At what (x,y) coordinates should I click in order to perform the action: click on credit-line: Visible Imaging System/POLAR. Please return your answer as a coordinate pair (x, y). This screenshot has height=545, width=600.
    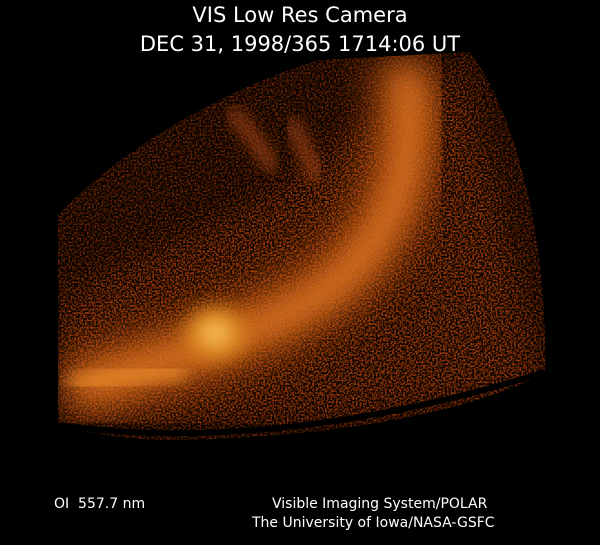
    Looking at the image, I should click on (380, 504).